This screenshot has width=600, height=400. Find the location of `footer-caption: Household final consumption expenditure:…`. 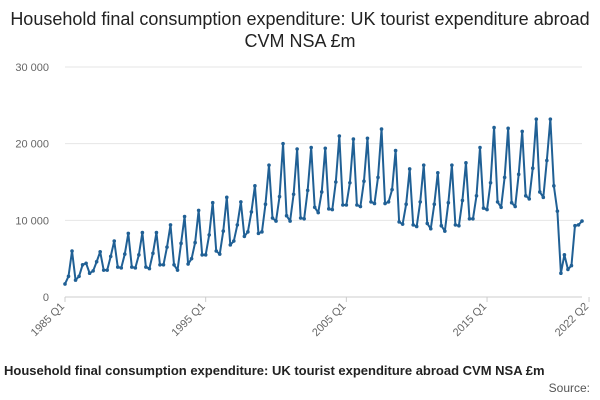

footer-caption: Household final consumption expenditure:… is located at coordinates (274, 370).